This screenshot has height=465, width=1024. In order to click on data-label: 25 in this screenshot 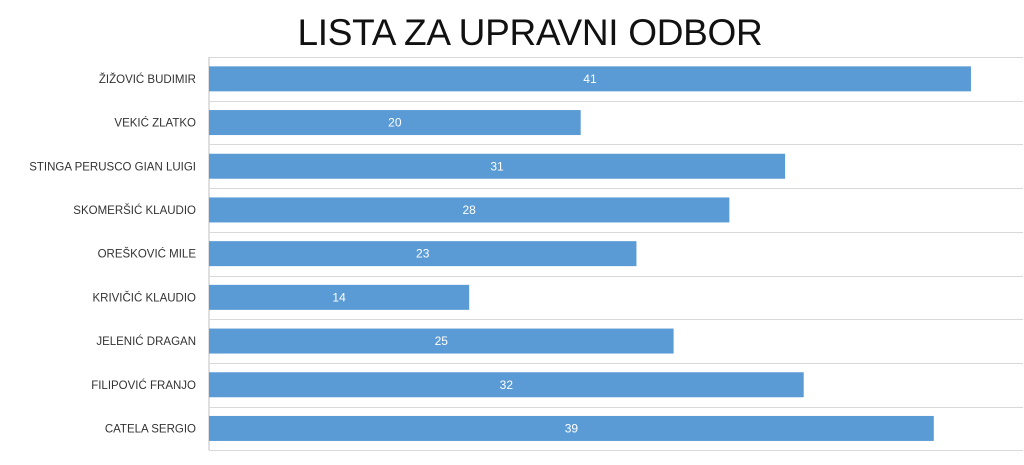, I will do `click(442, 341)`.